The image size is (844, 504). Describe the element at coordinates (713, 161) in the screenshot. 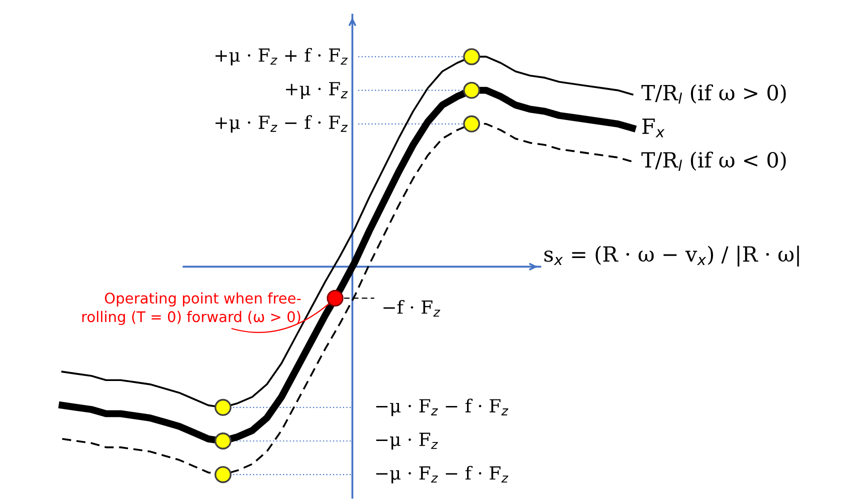

I see `series-label: T/R$_{l}$ (if ω < 0)` at that location.